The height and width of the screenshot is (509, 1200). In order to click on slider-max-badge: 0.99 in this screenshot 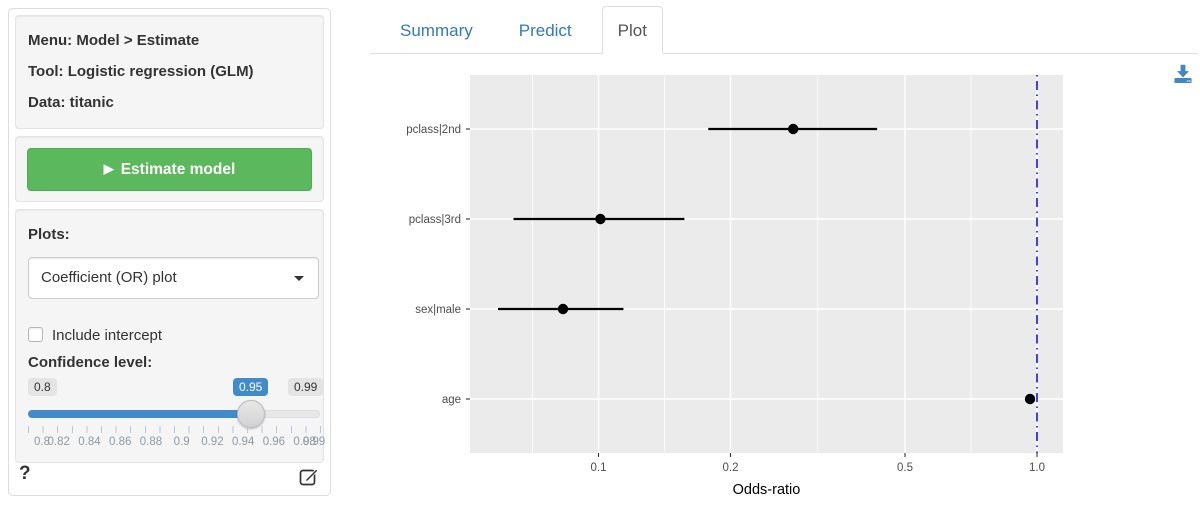, I will do `click(306, 387)`.